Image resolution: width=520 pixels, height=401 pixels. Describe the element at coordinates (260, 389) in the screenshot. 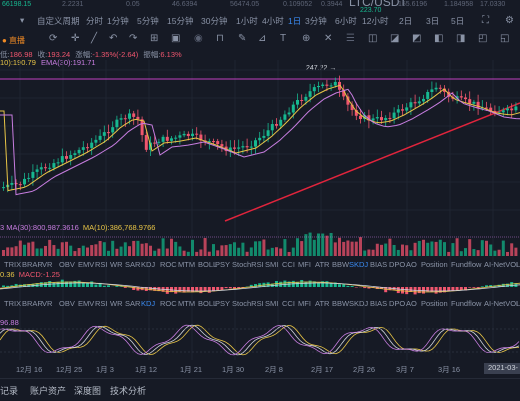

I see `bottom-nav: 记录 账户资产 深度图 技术分析` at that location.